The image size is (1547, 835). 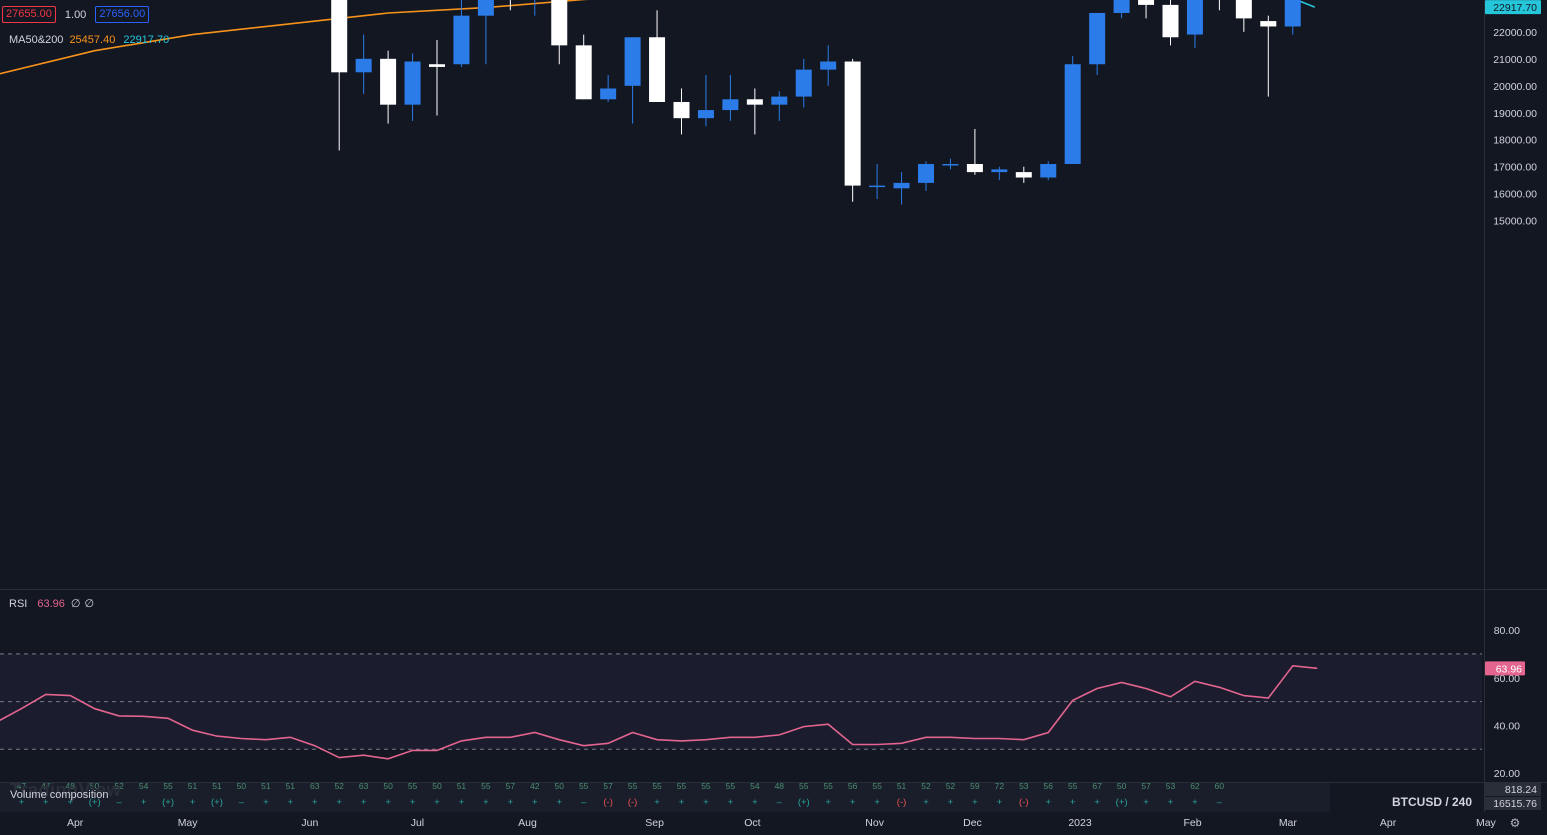 I want to click on volume-cell-sign: (+), so click(x=804, y=802).